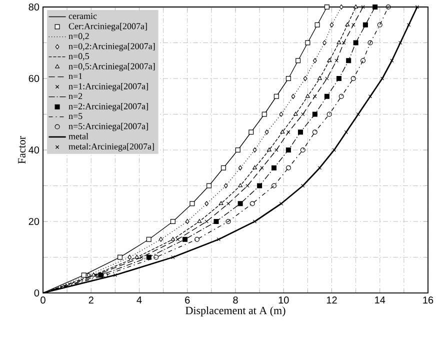 This screenshot has height=339, width=445. What do you see at coordinates (75, 96) in the screenshot?
I see `legend-label: n=2` at bounding box center [75, 96].